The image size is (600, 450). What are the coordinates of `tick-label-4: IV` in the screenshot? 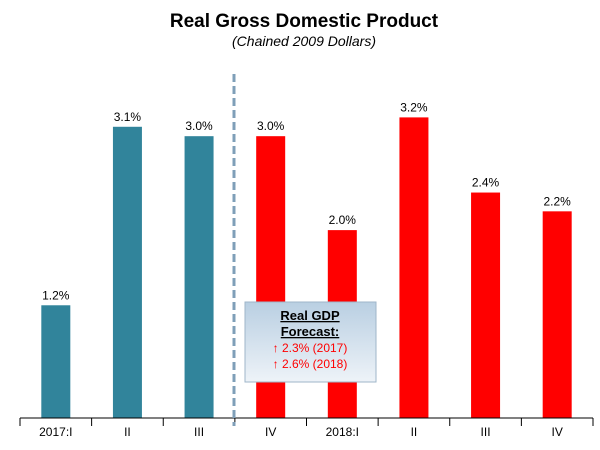 It's located at (270, 432).